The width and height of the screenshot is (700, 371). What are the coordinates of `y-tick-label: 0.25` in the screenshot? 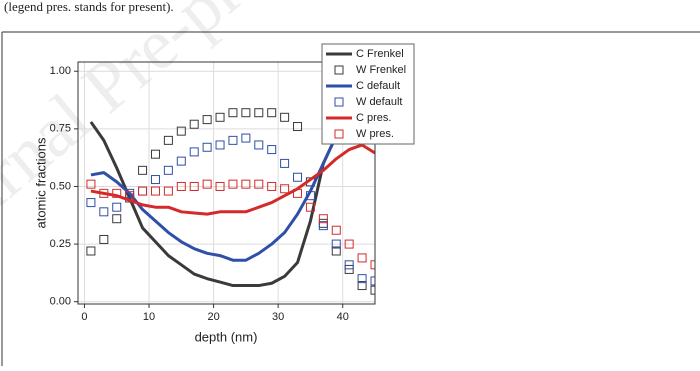 It's located at (60, 244).